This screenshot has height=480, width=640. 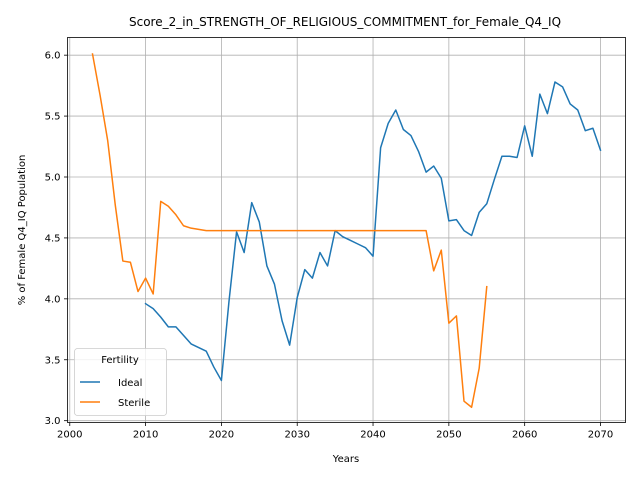 I want to click on y-tick-label: 4.0, so click(x=53, y=299).